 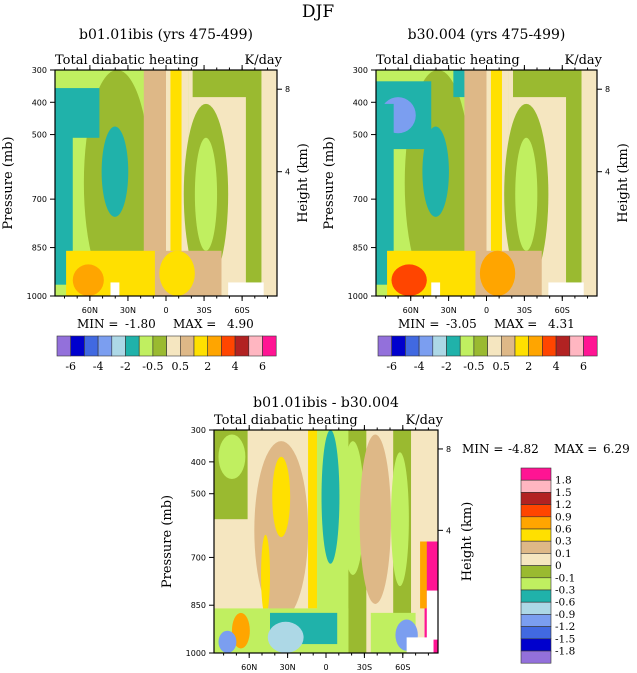 I want to click on y-right-axis-label: Height (km), so click(x=467, y=542).